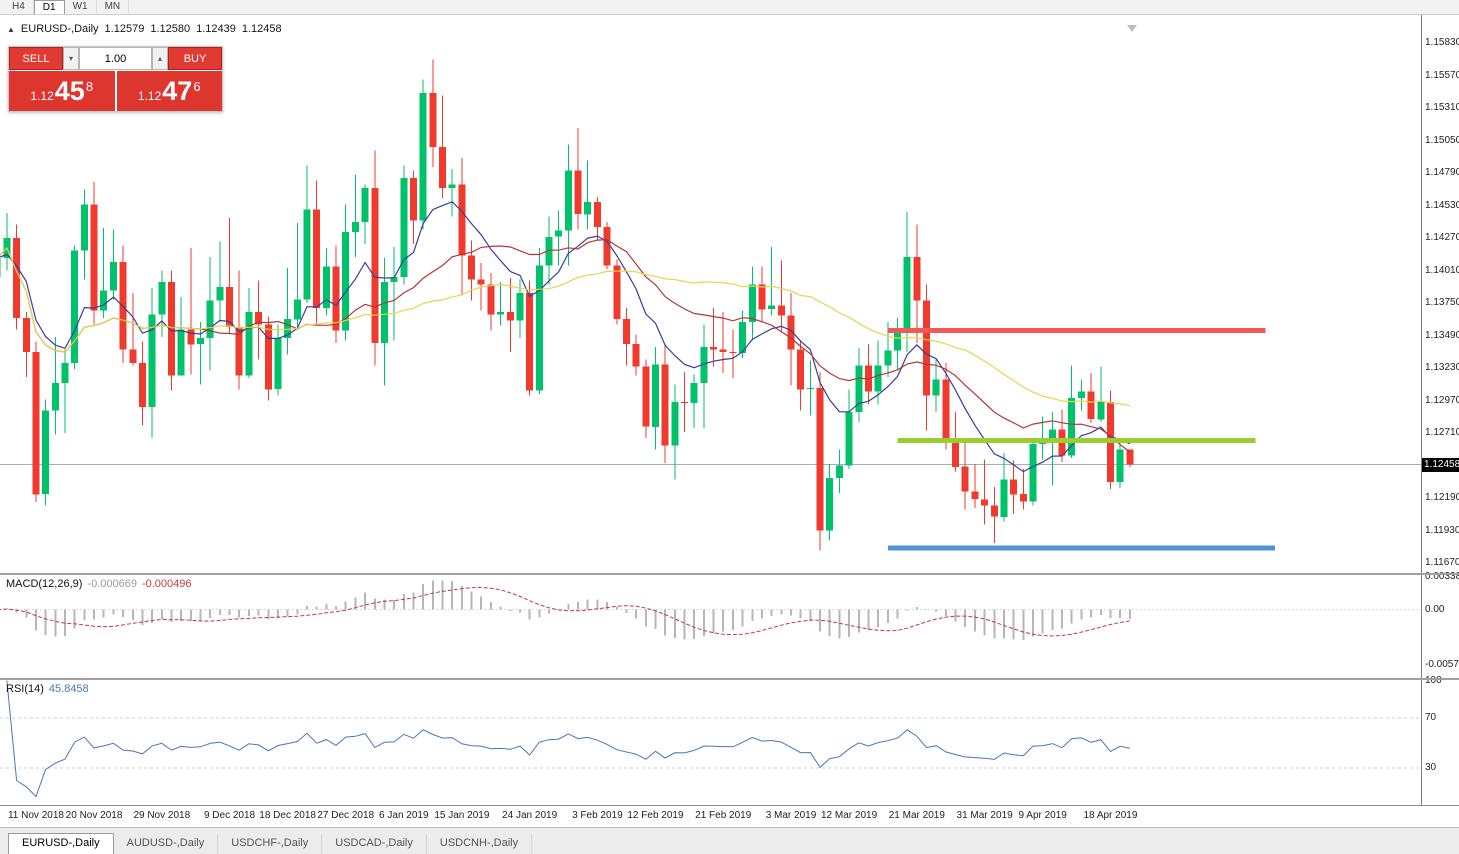 Image resolution: width=1459 pixels, height=854 pixels. Describe the element at coordinates (69, 91) in the screenshot. I see `sell-price-pips: 45` at that location.